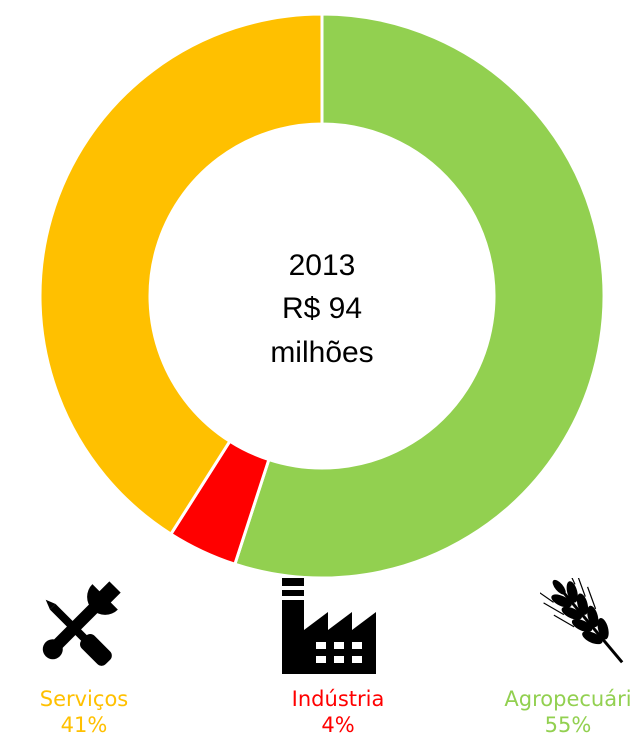  I want to click on legend-label-agropecuaria: Agropecuári, so click(568, 699).